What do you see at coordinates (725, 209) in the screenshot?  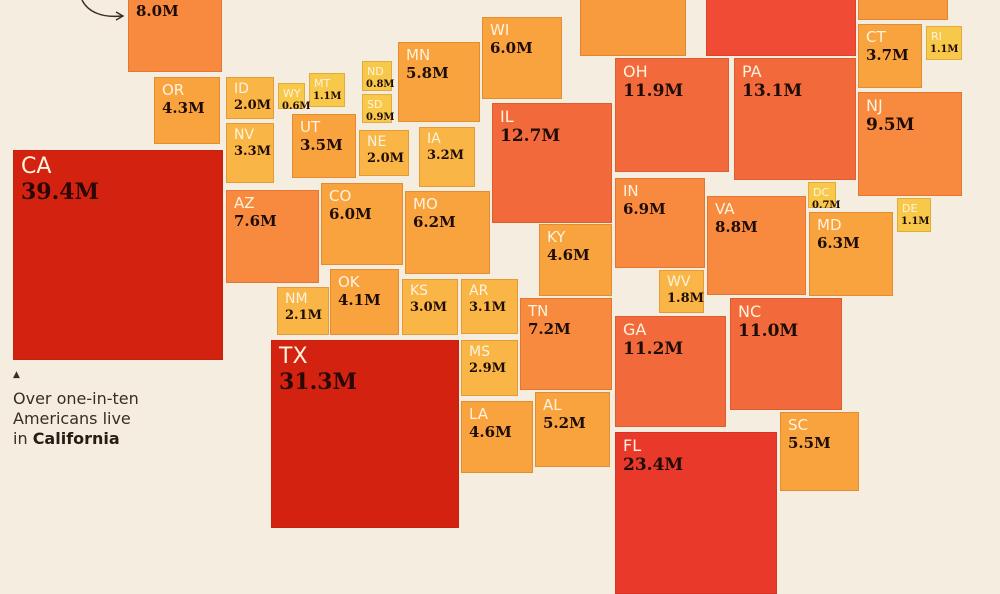 I see `tile-label-va: VA` at bounding box center [725, 209].